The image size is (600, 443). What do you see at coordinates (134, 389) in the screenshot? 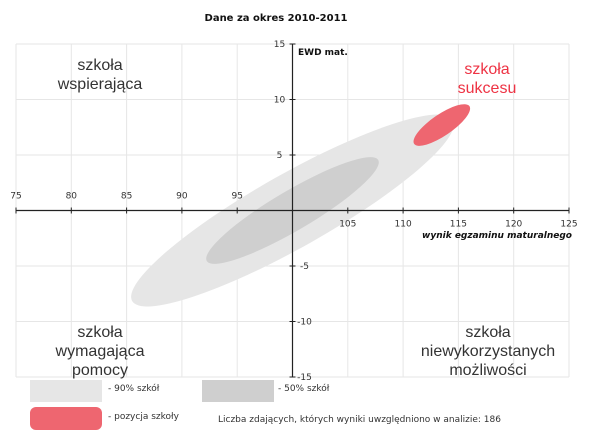
I see `legend-label-90: - 90% szkół` at bounding box center [134, 389].